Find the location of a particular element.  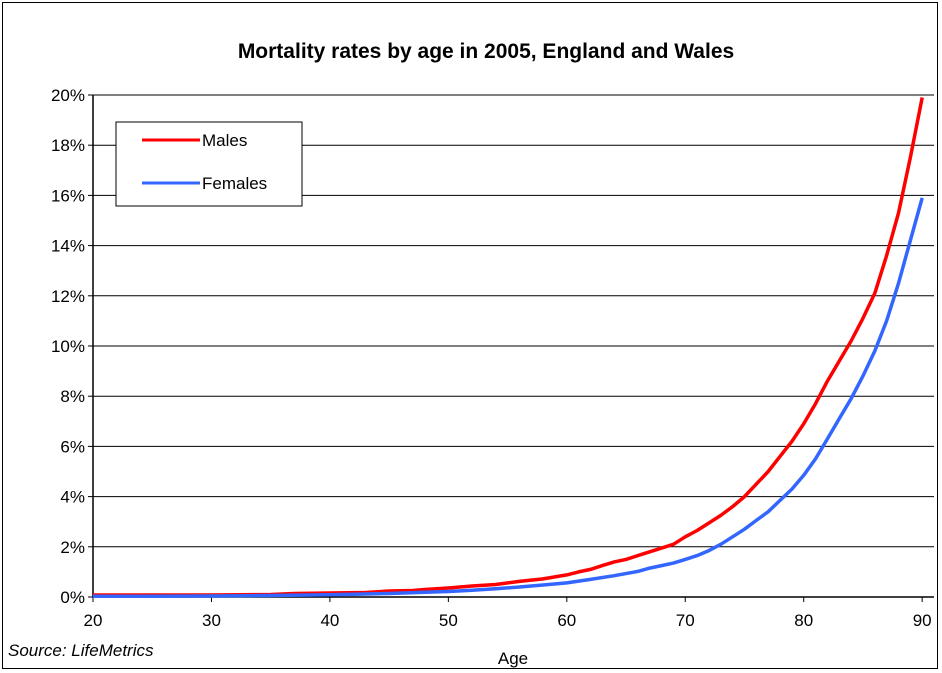

y-tick-label: 16% is located at coordinates (68, 195).